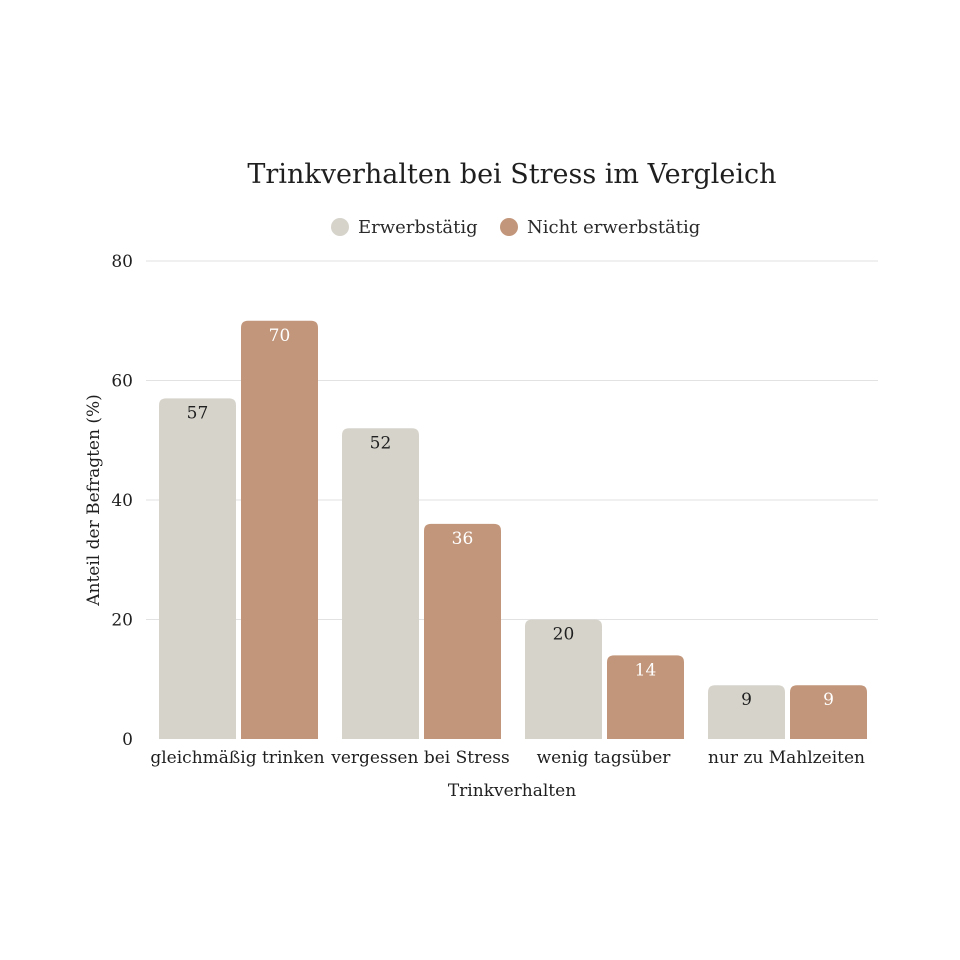 The height and width of the screenshot is (960, 960). I want to click on legend-swatch-erwerbstaetig, so click(340, 227).